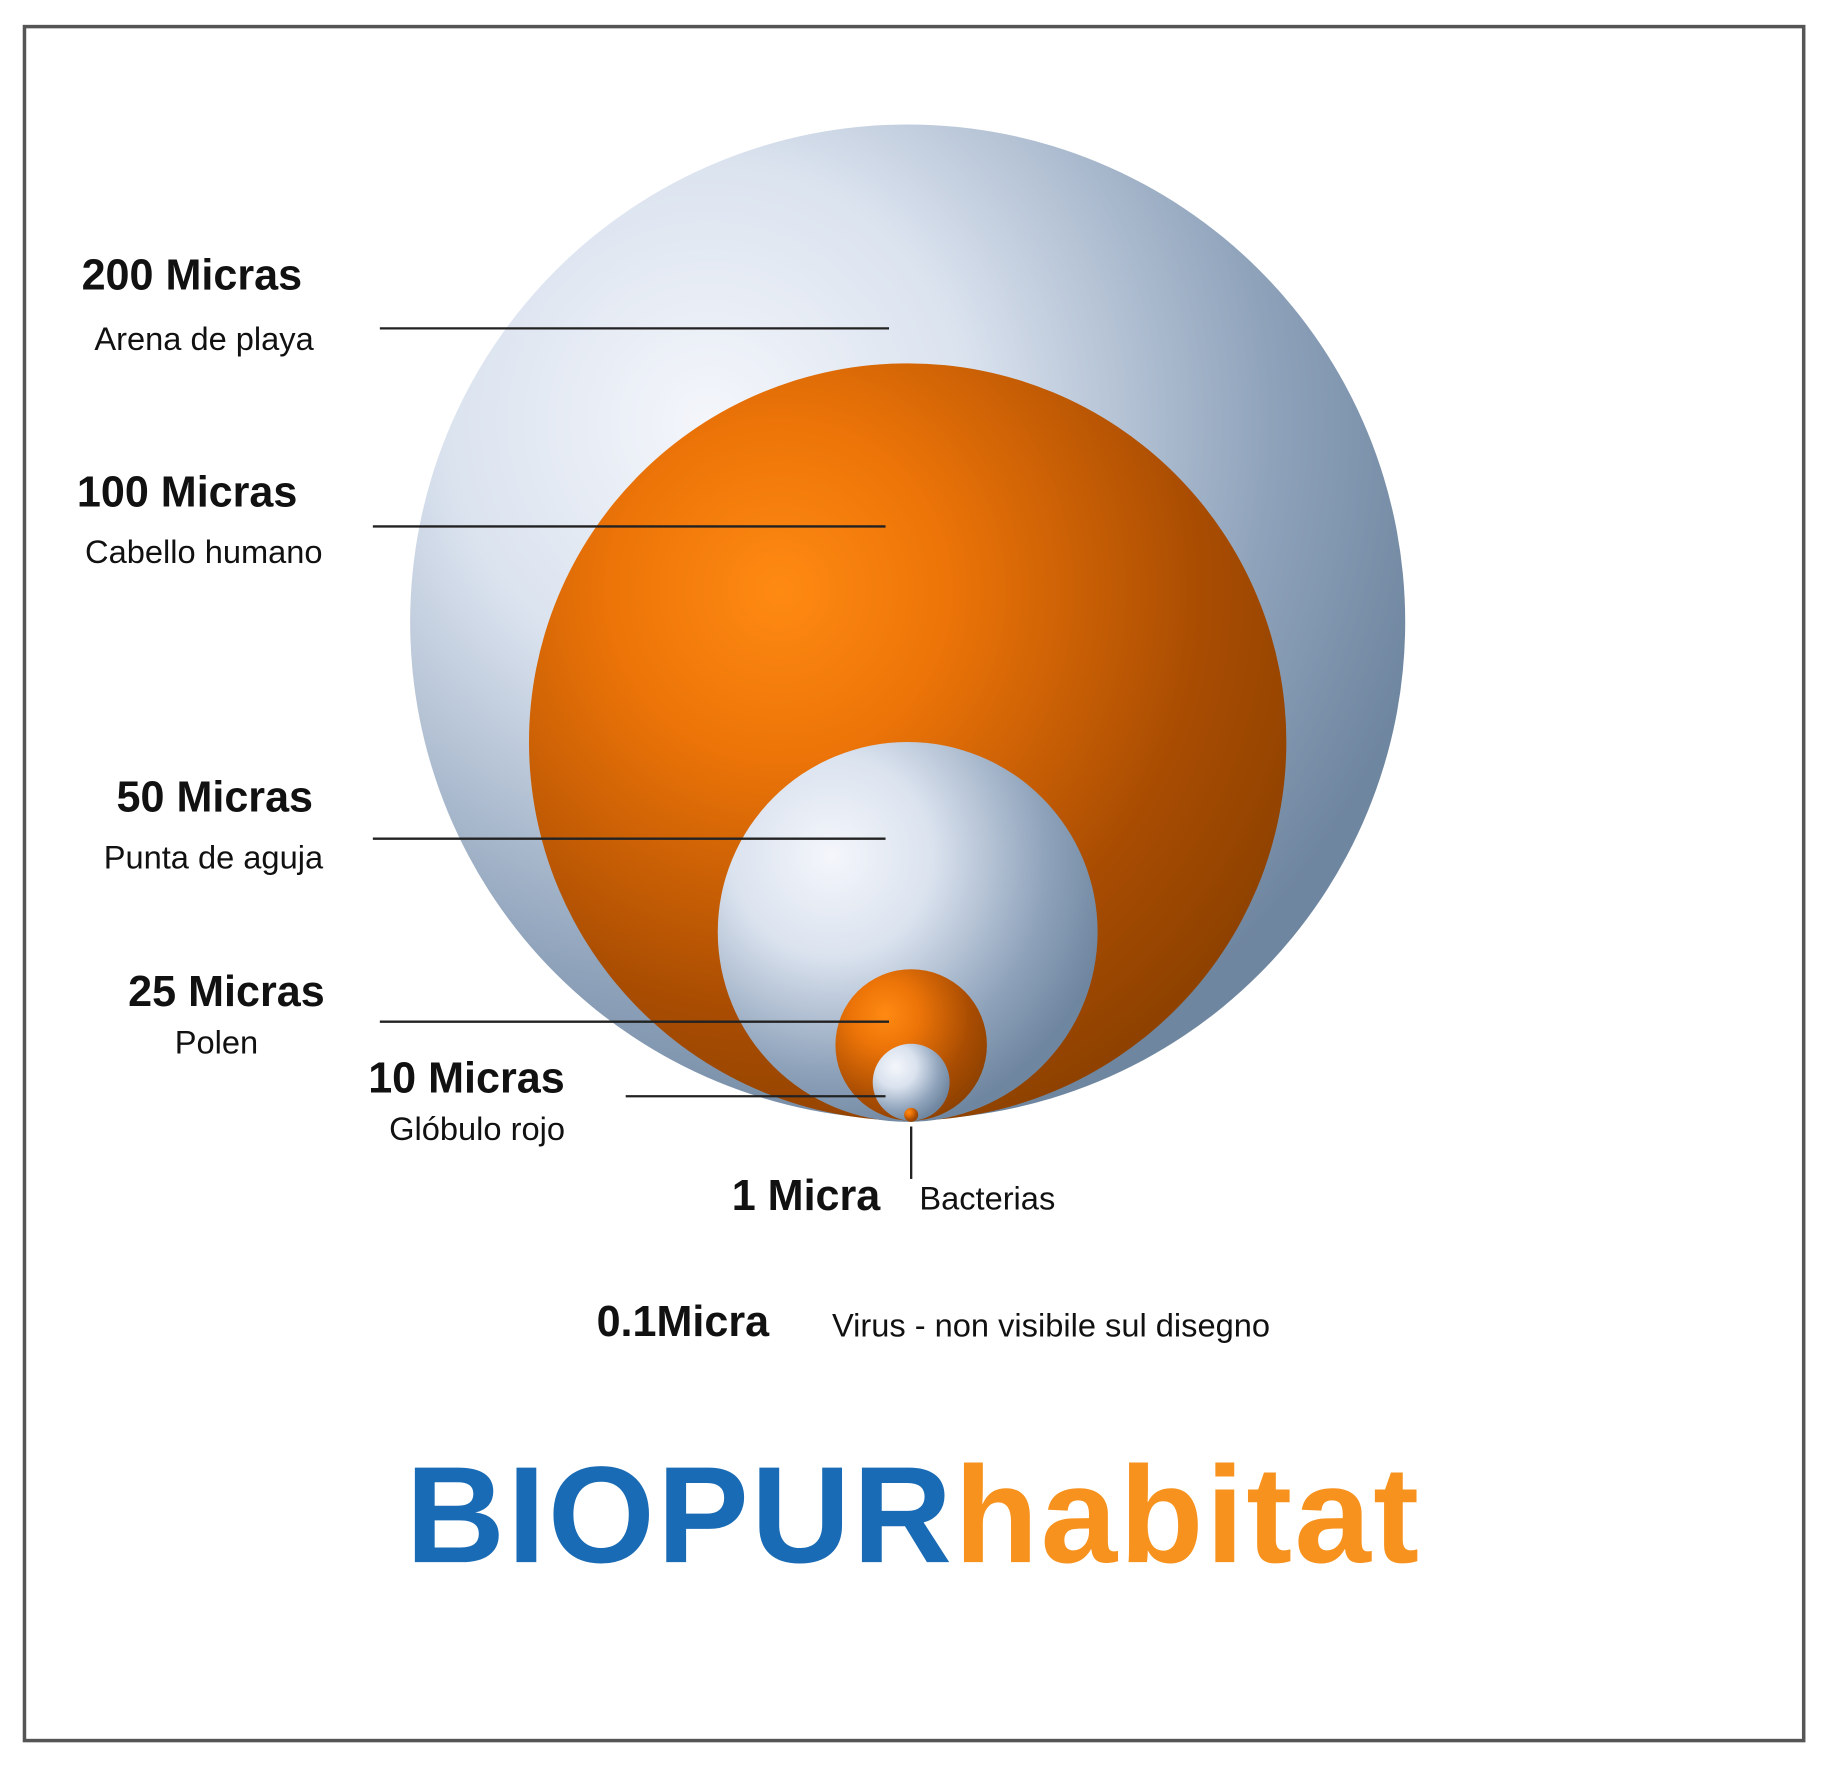 Image resolution: width=1827 pixels, height=1766 pixels. I want to click on logo-part: BIOPUR, so click(680, 1515).